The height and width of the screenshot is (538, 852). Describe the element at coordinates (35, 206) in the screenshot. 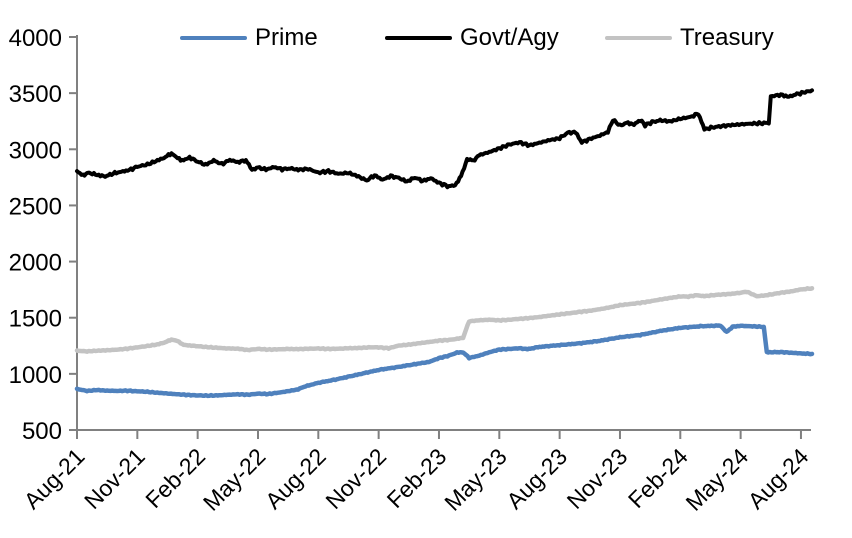

I see `y-tick-label-2500: 2500` at that location.